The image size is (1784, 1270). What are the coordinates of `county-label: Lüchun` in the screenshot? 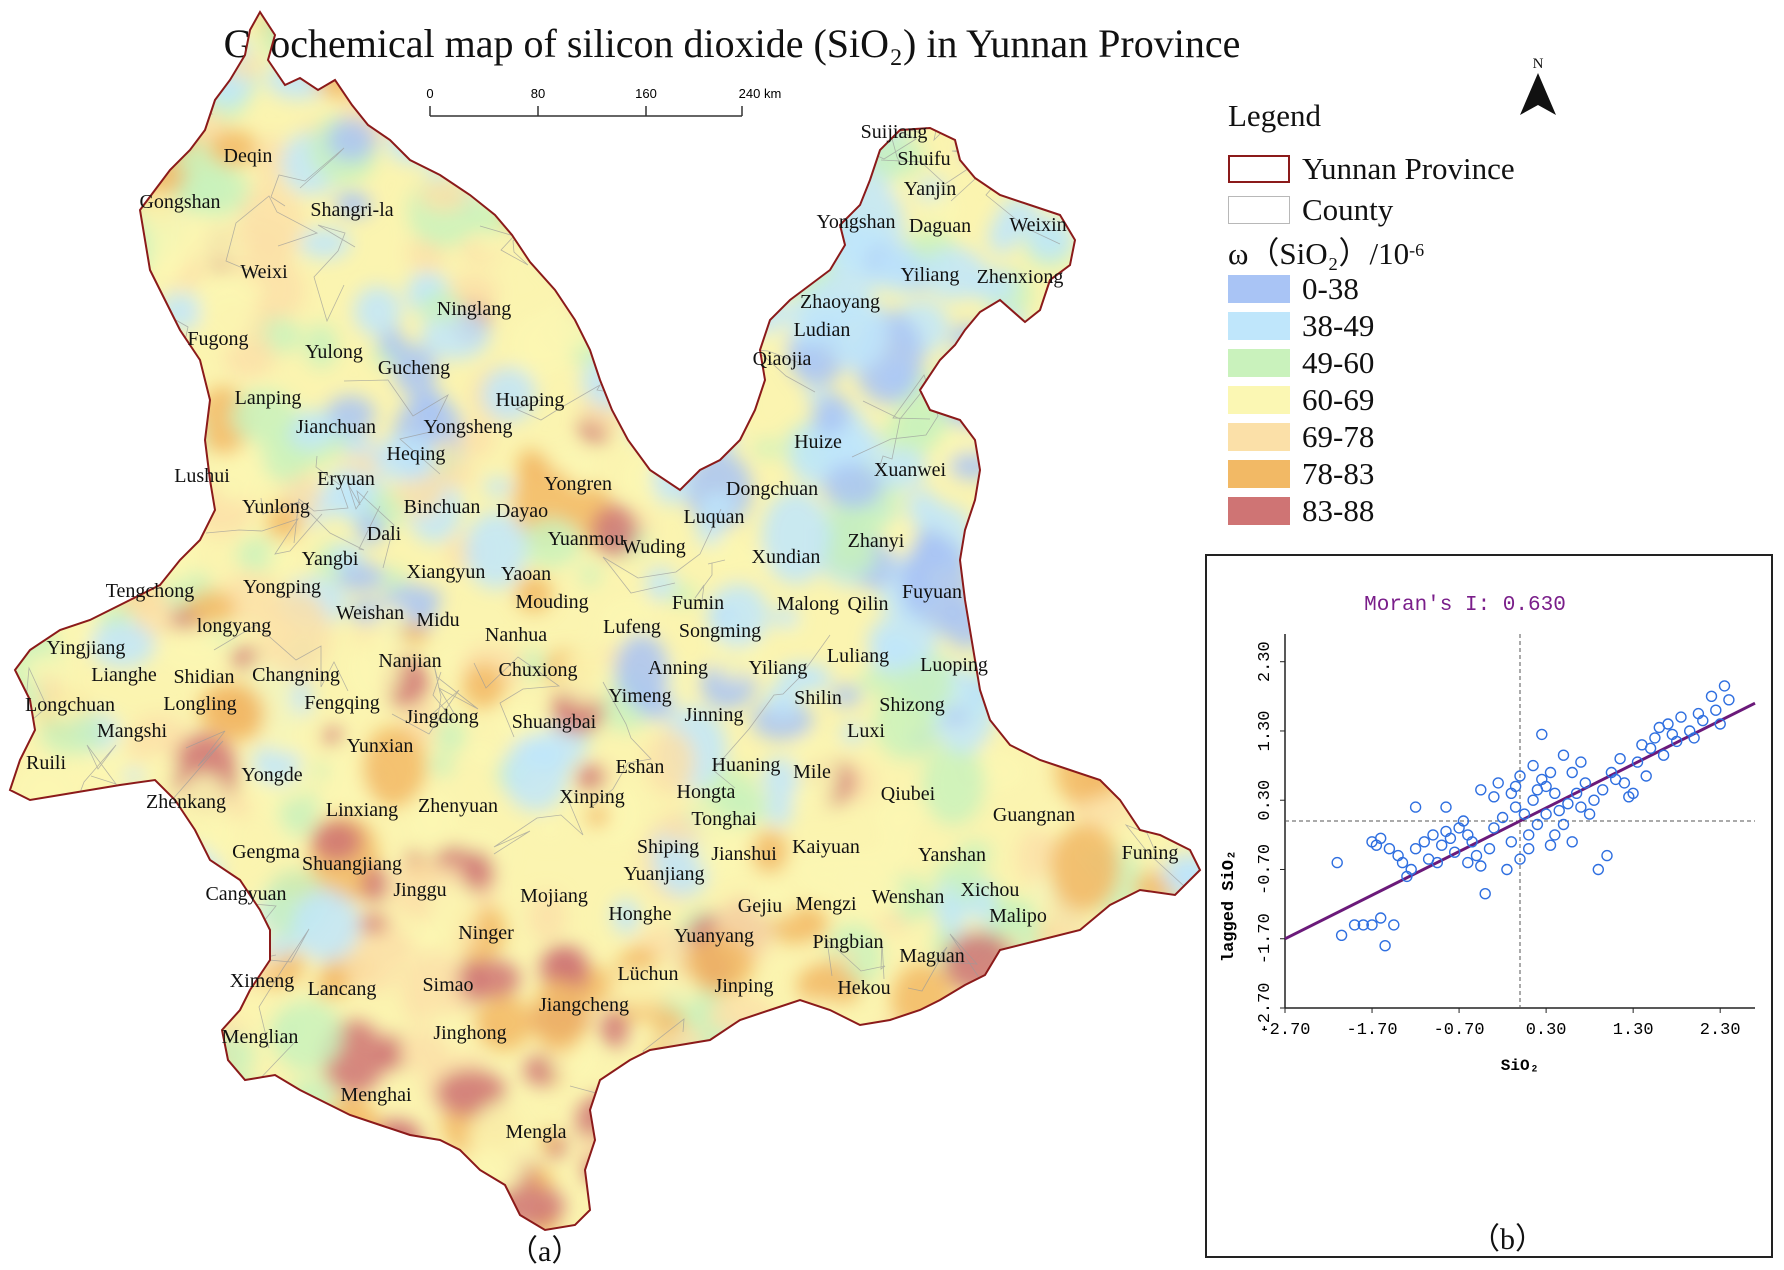 It's located at (647, 974).